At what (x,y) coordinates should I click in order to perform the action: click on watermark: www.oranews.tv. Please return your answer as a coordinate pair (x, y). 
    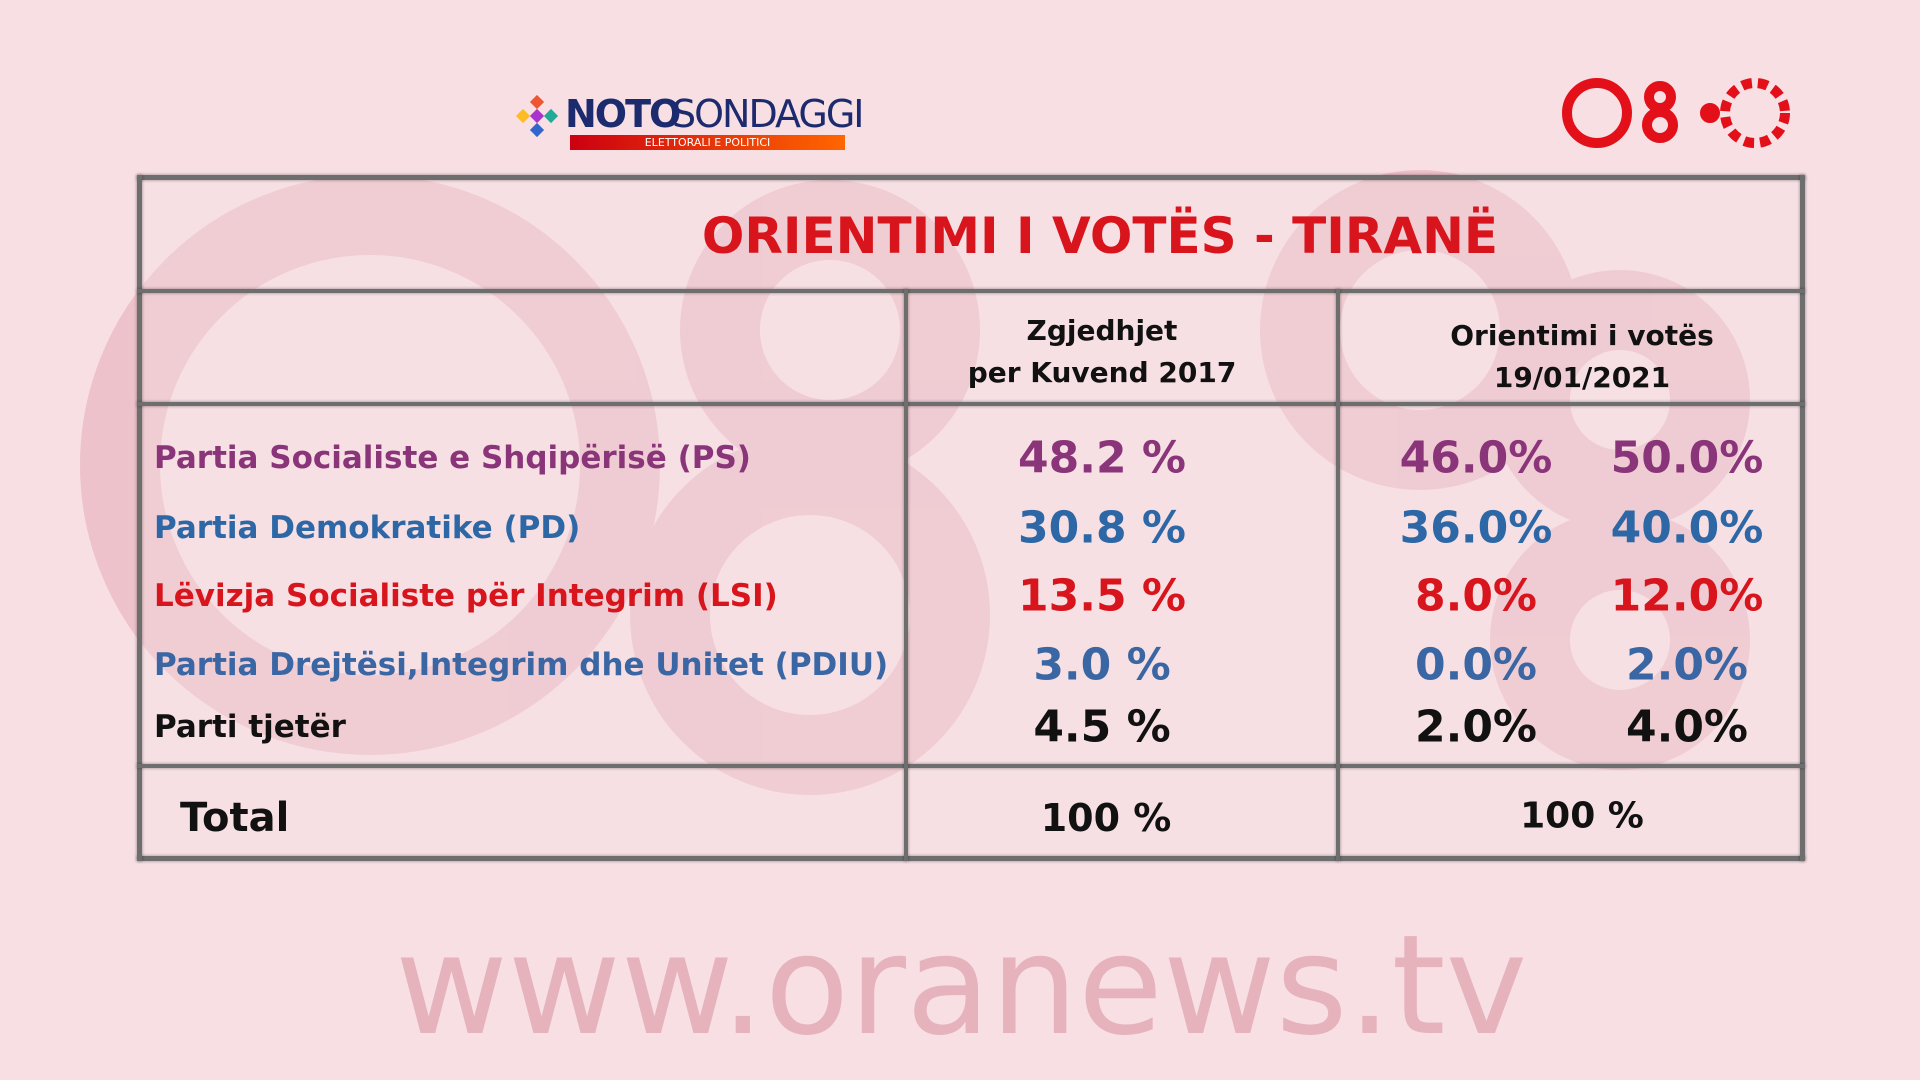
    Looking at the image, I should click on (961, 985).